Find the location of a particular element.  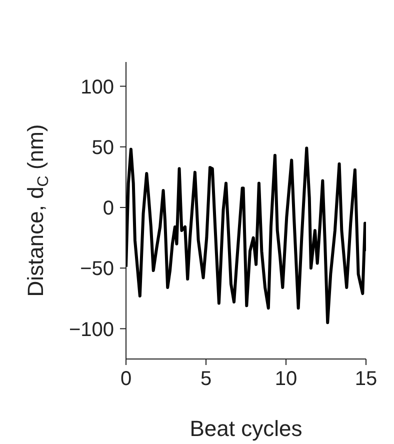

y-tick-label: −50 is located at coordinates (97, 269).